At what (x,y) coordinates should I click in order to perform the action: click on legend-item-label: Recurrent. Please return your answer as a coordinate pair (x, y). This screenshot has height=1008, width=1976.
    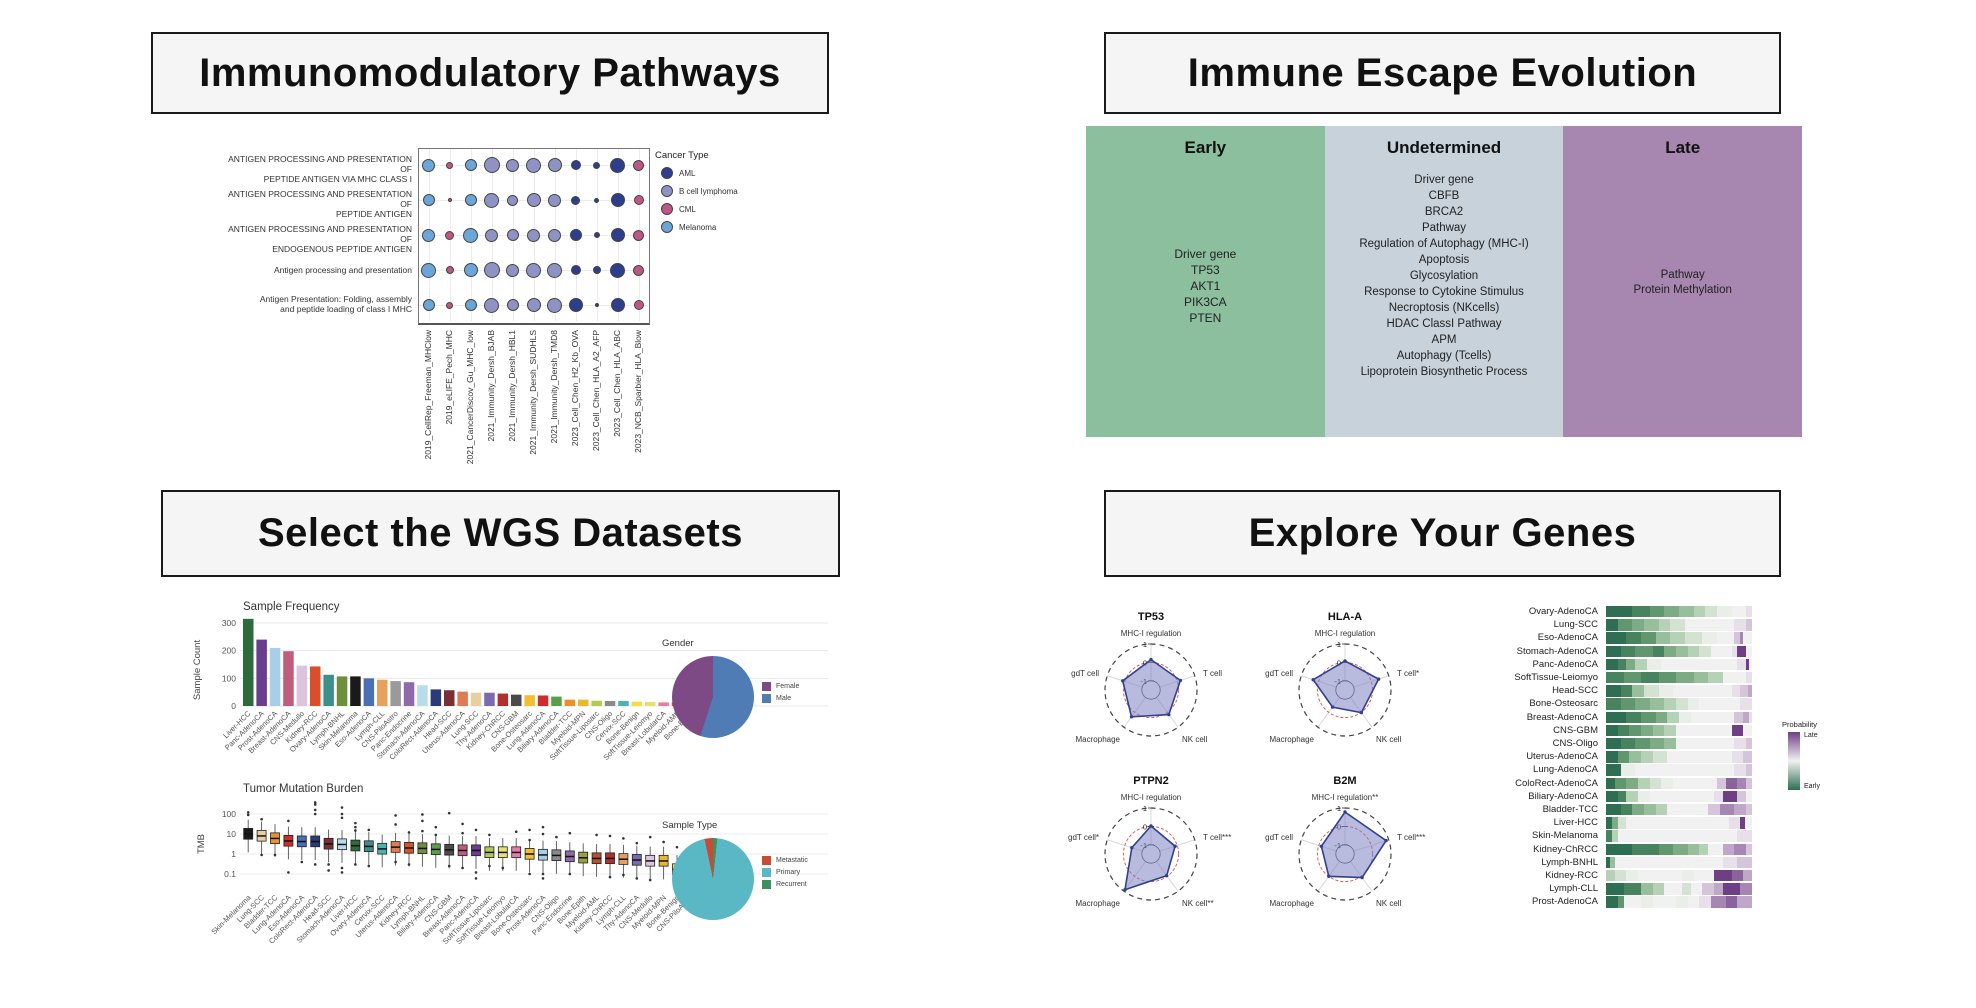
    Looking at the image, I should click on (791, 884).